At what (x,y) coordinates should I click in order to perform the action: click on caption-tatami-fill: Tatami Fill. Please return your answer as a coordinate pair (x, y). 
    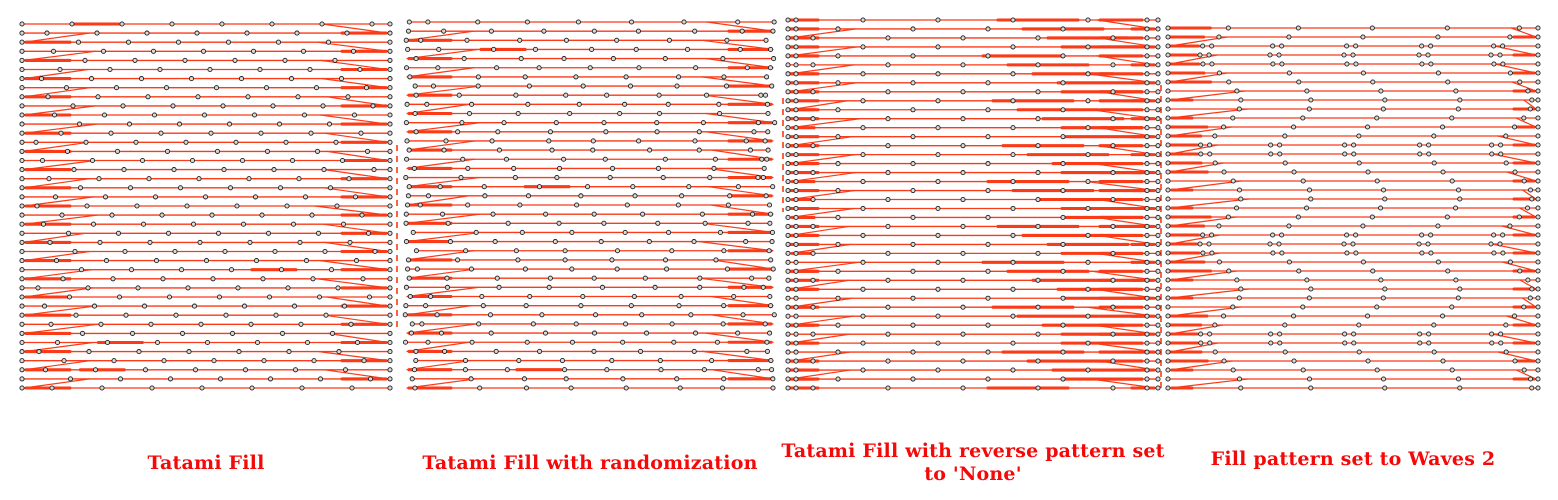
    Looking at the image, I should click on (206, 463).